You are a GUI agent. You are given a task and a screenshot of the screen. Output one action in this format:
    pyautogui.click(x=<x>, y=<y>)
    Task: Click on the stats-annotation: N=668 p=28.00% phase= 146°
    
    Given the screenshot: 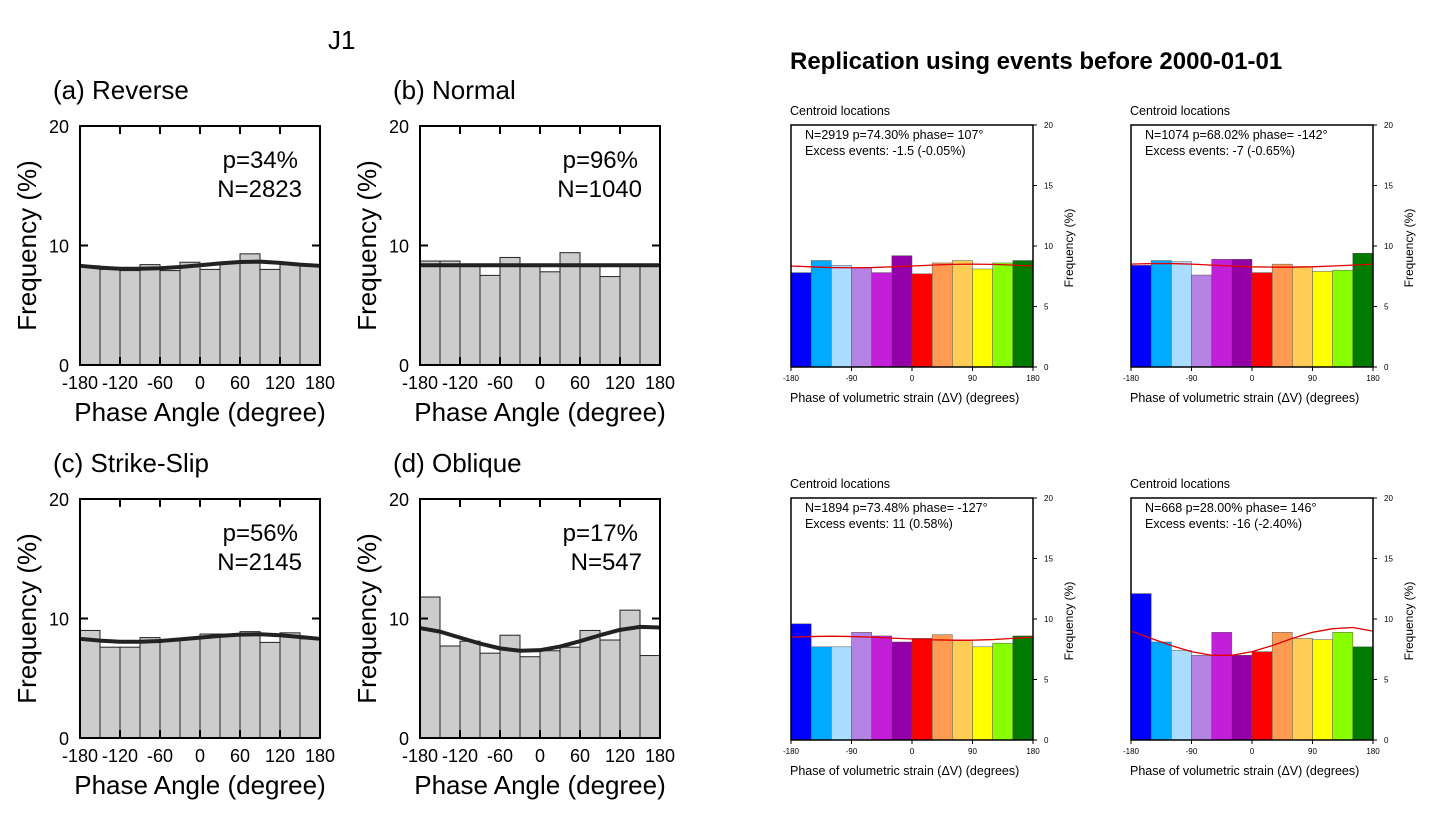 What is the action you would take?
    pyautogui.click(x=1230, y=508)
    